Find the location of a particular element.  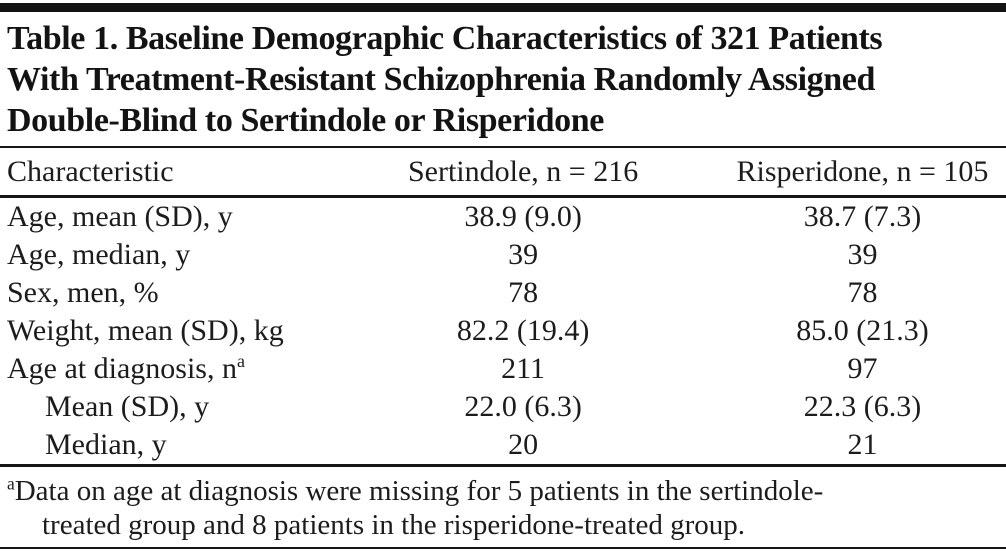

row-label-text: Weight, mean (SD), kg is located at coordinates (145, 330).